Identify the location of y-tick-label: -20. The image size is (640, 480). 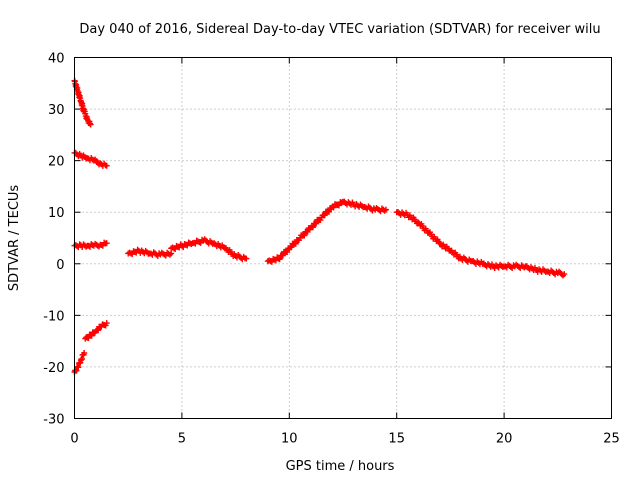
(53, 368).